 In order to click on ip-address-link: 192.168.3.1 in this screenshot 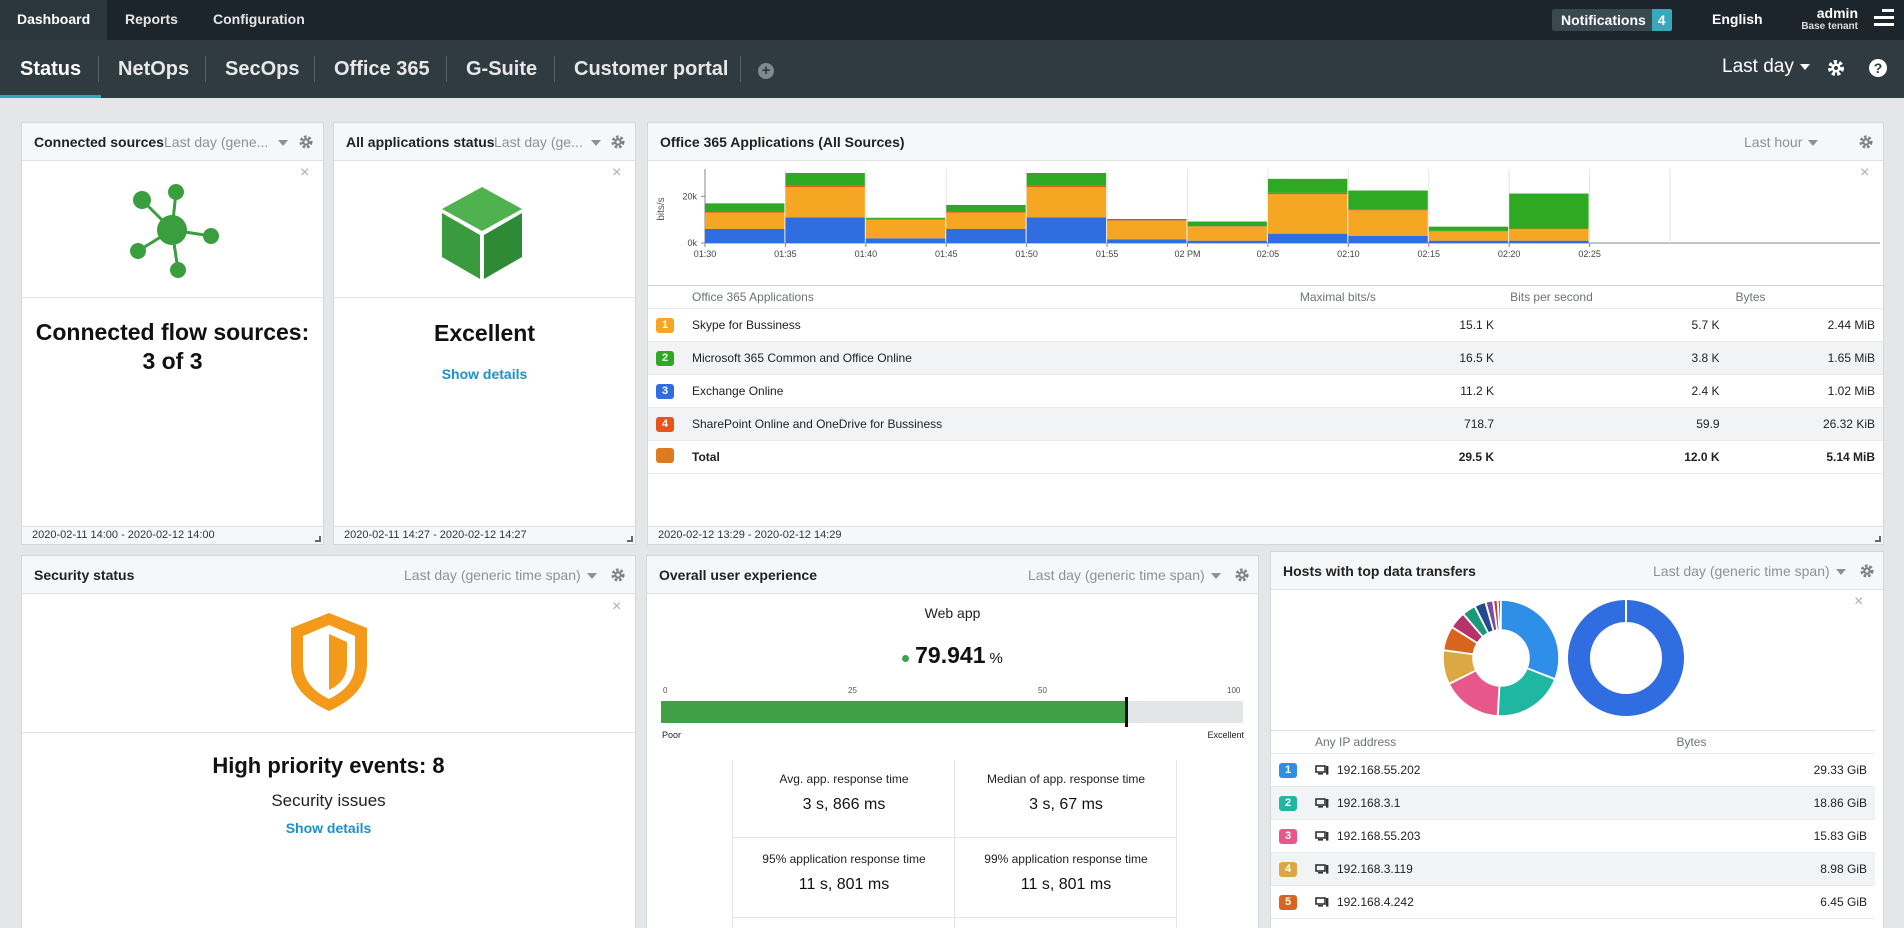, I will do `click(1369, 802)`.